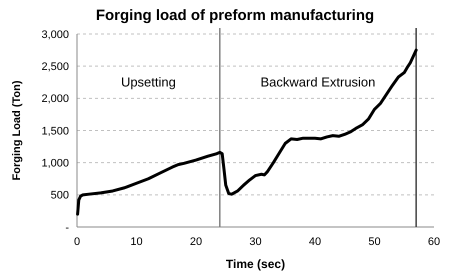 This screenshot has width=450, height=280. I want to click on y-tick-label: 1,500, so click(55, 131).